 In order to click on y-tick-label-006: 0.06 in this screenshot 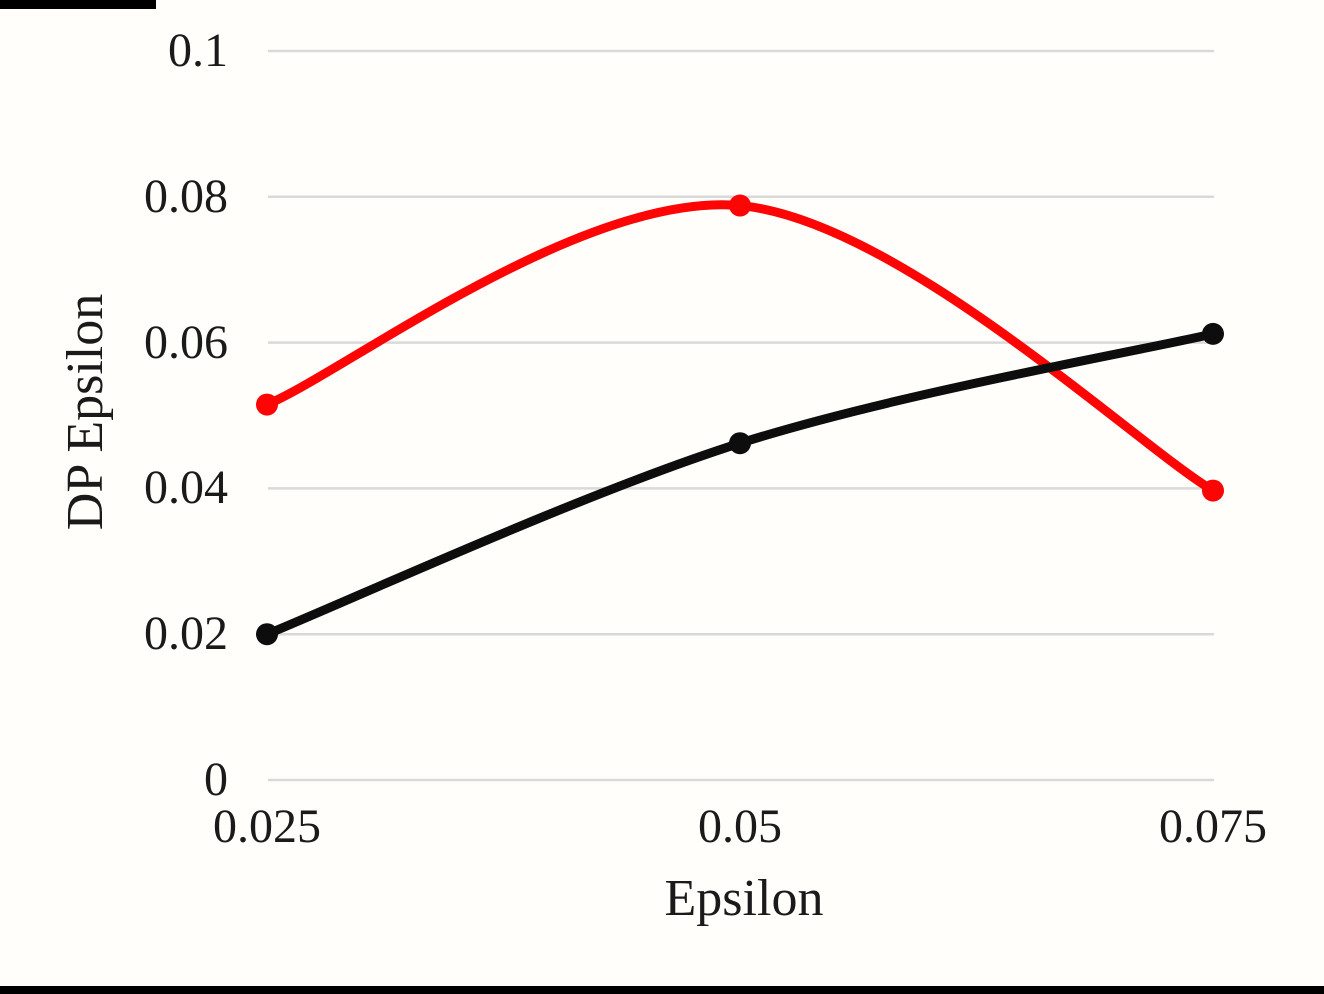, I will do `click(186, 342)`.